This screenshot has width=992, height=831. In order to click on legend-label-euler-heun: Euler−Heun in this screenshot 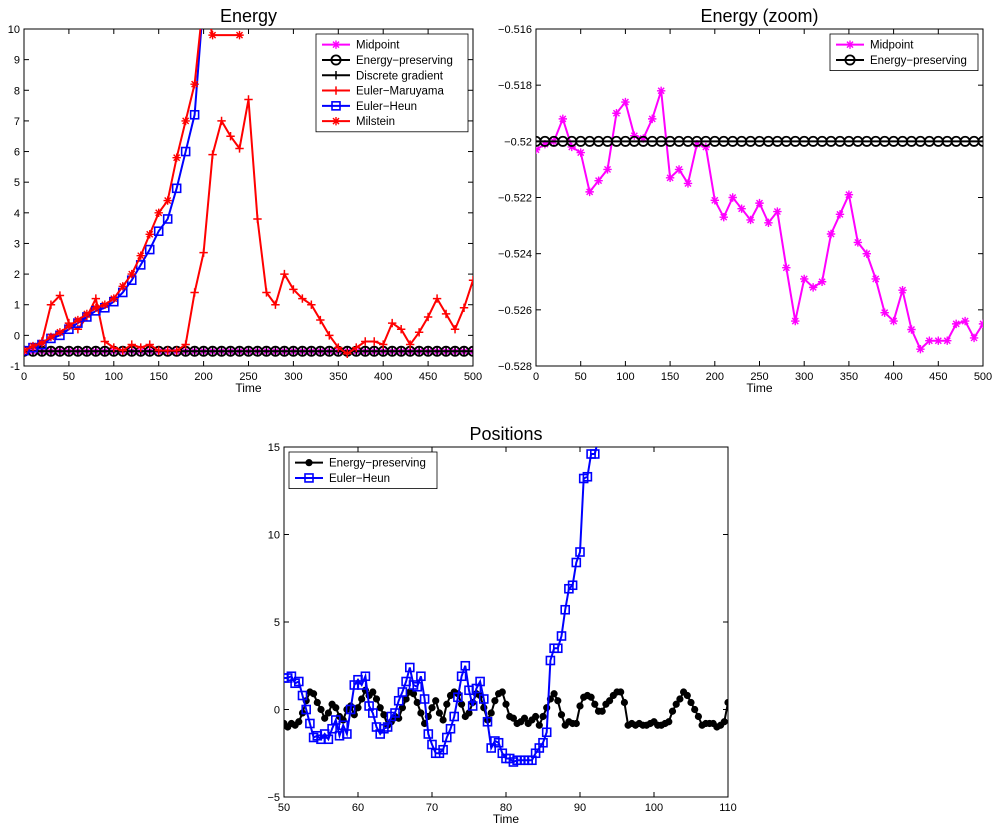, I will do `click(386, 107)`.